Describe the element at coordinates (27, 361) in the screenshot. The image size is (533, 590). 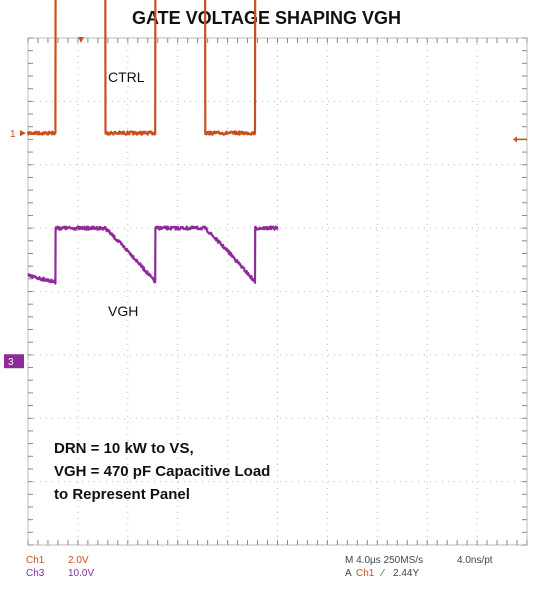
I see `ch3-ground-arrow-icon` at that location.